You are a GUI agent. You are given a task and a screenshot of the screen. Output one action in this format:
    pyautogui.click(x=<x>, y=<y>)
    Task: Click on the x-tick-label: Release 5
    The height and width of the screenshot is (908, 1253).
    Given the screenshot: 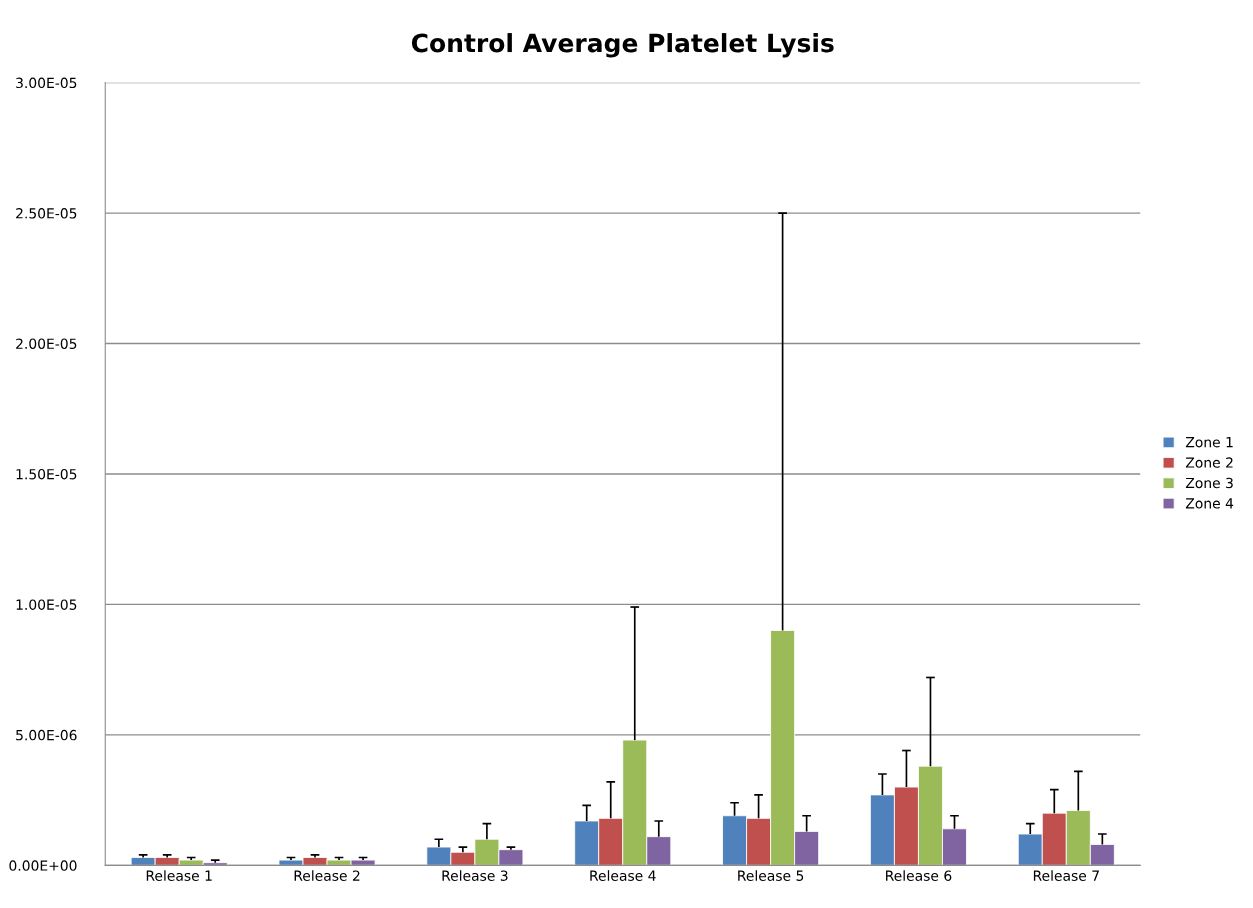 What is the action you would take?
    pyautogui.click(x=771, y=875)
    